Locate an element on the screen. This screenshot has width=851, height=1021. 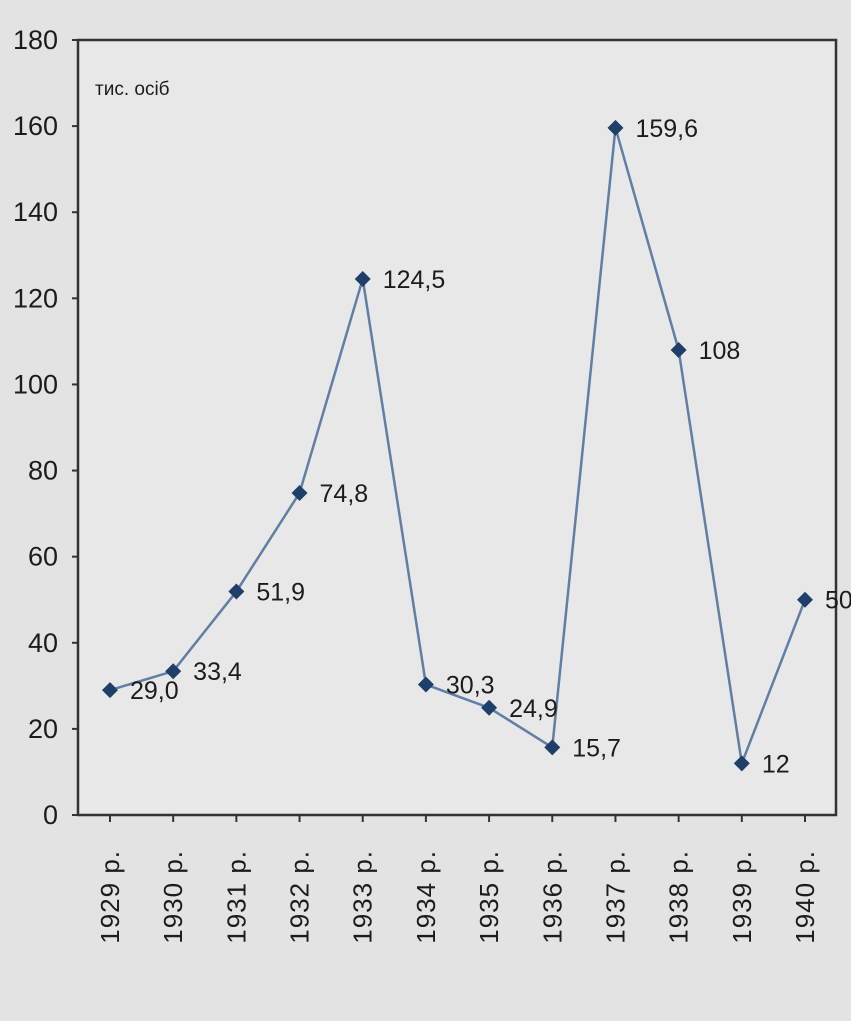
y-tick-label: 80 is located at coordinates (43, 471).